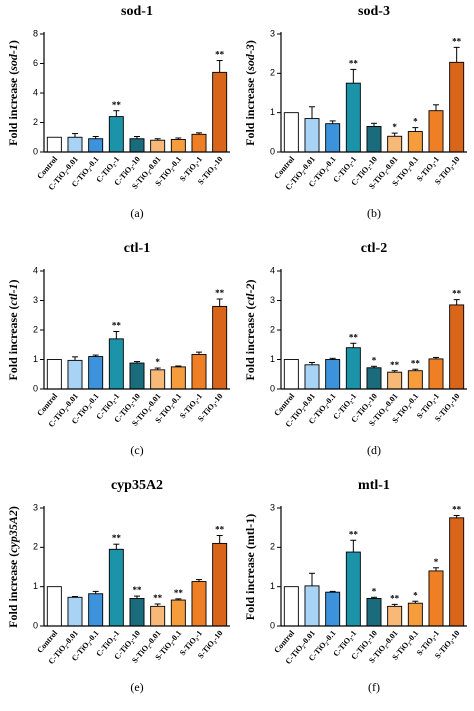 The image size is (474, 711). I want to click on y-tick-label: 8, so click(35, 33).